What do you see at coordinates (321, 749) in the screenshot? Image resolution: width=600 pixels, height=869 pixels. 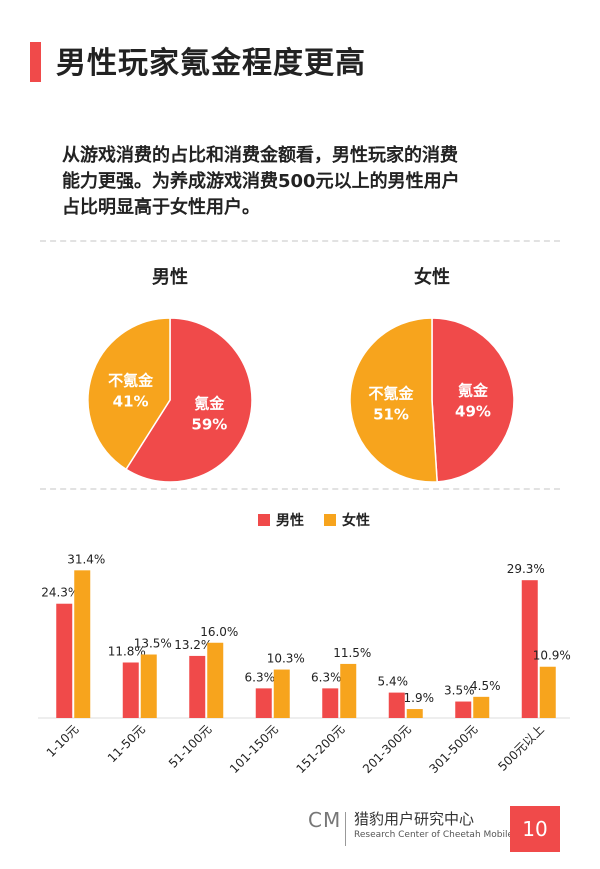 I see `x-tick-label: 151-200元` at bounding box center [321, 749].